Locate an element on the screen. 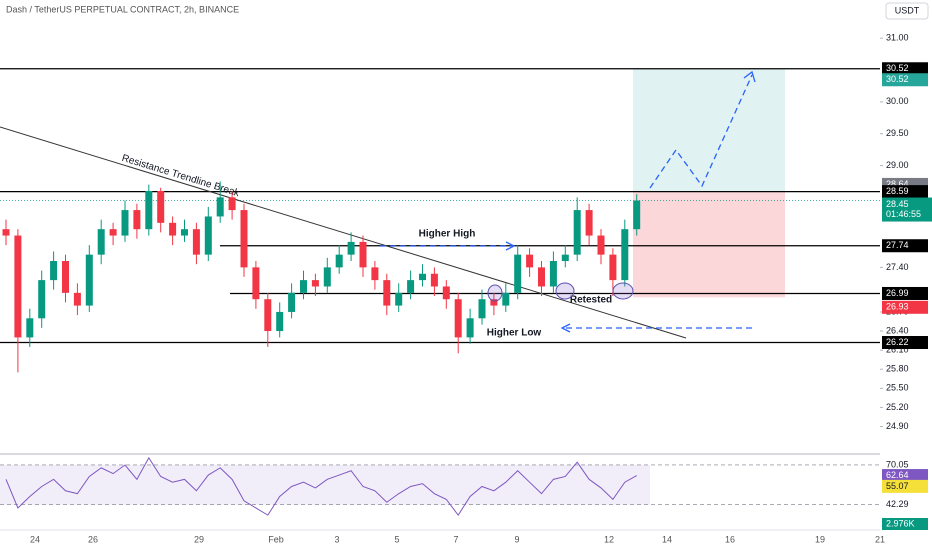  level-tag: 28.59 is located at coordinates (897, 191).